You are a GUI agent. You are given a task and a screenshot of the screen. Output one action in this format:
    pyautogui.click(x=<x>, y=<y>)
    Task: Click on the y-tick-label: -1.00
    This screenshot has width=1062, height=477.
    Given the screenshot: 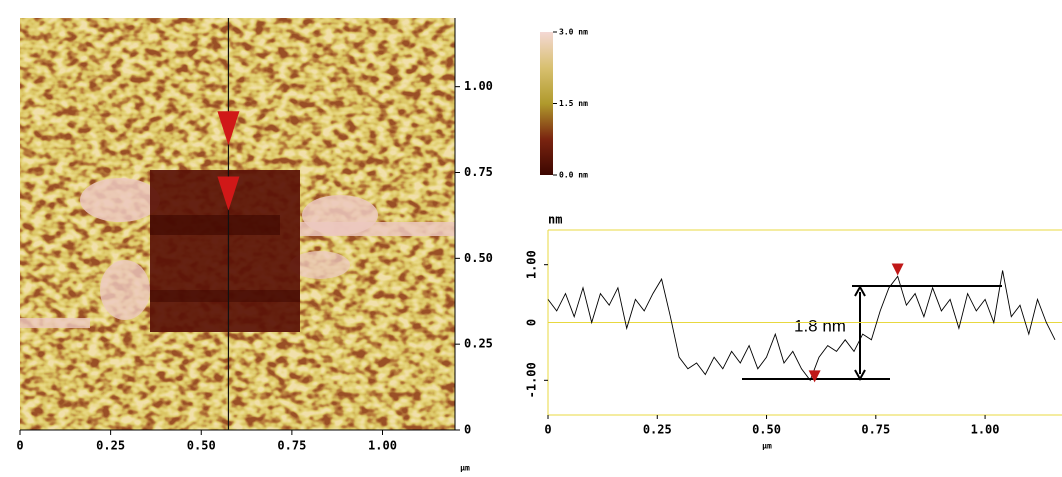 What is the action you would take?
    pyautogui.click(x=532, y=380)
    